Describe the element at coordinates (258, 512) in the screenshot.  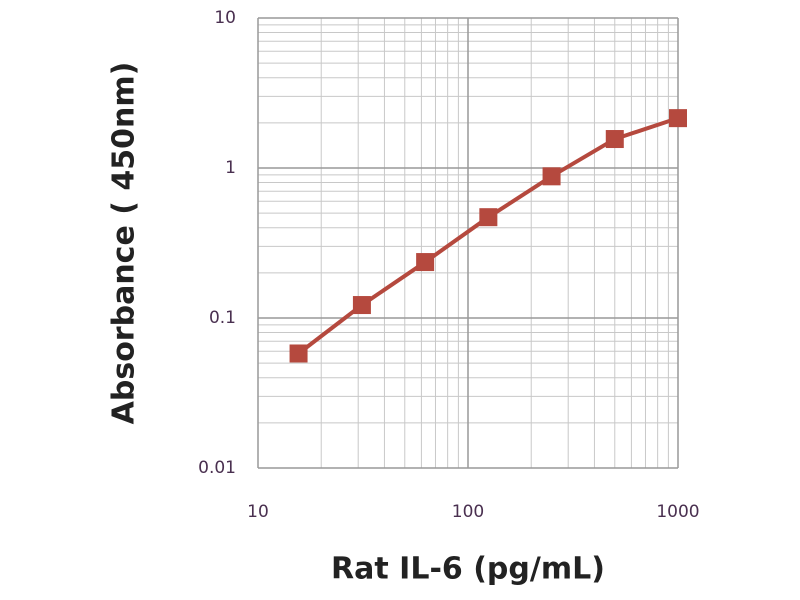
I see `x-tick-label: 10` at that location.